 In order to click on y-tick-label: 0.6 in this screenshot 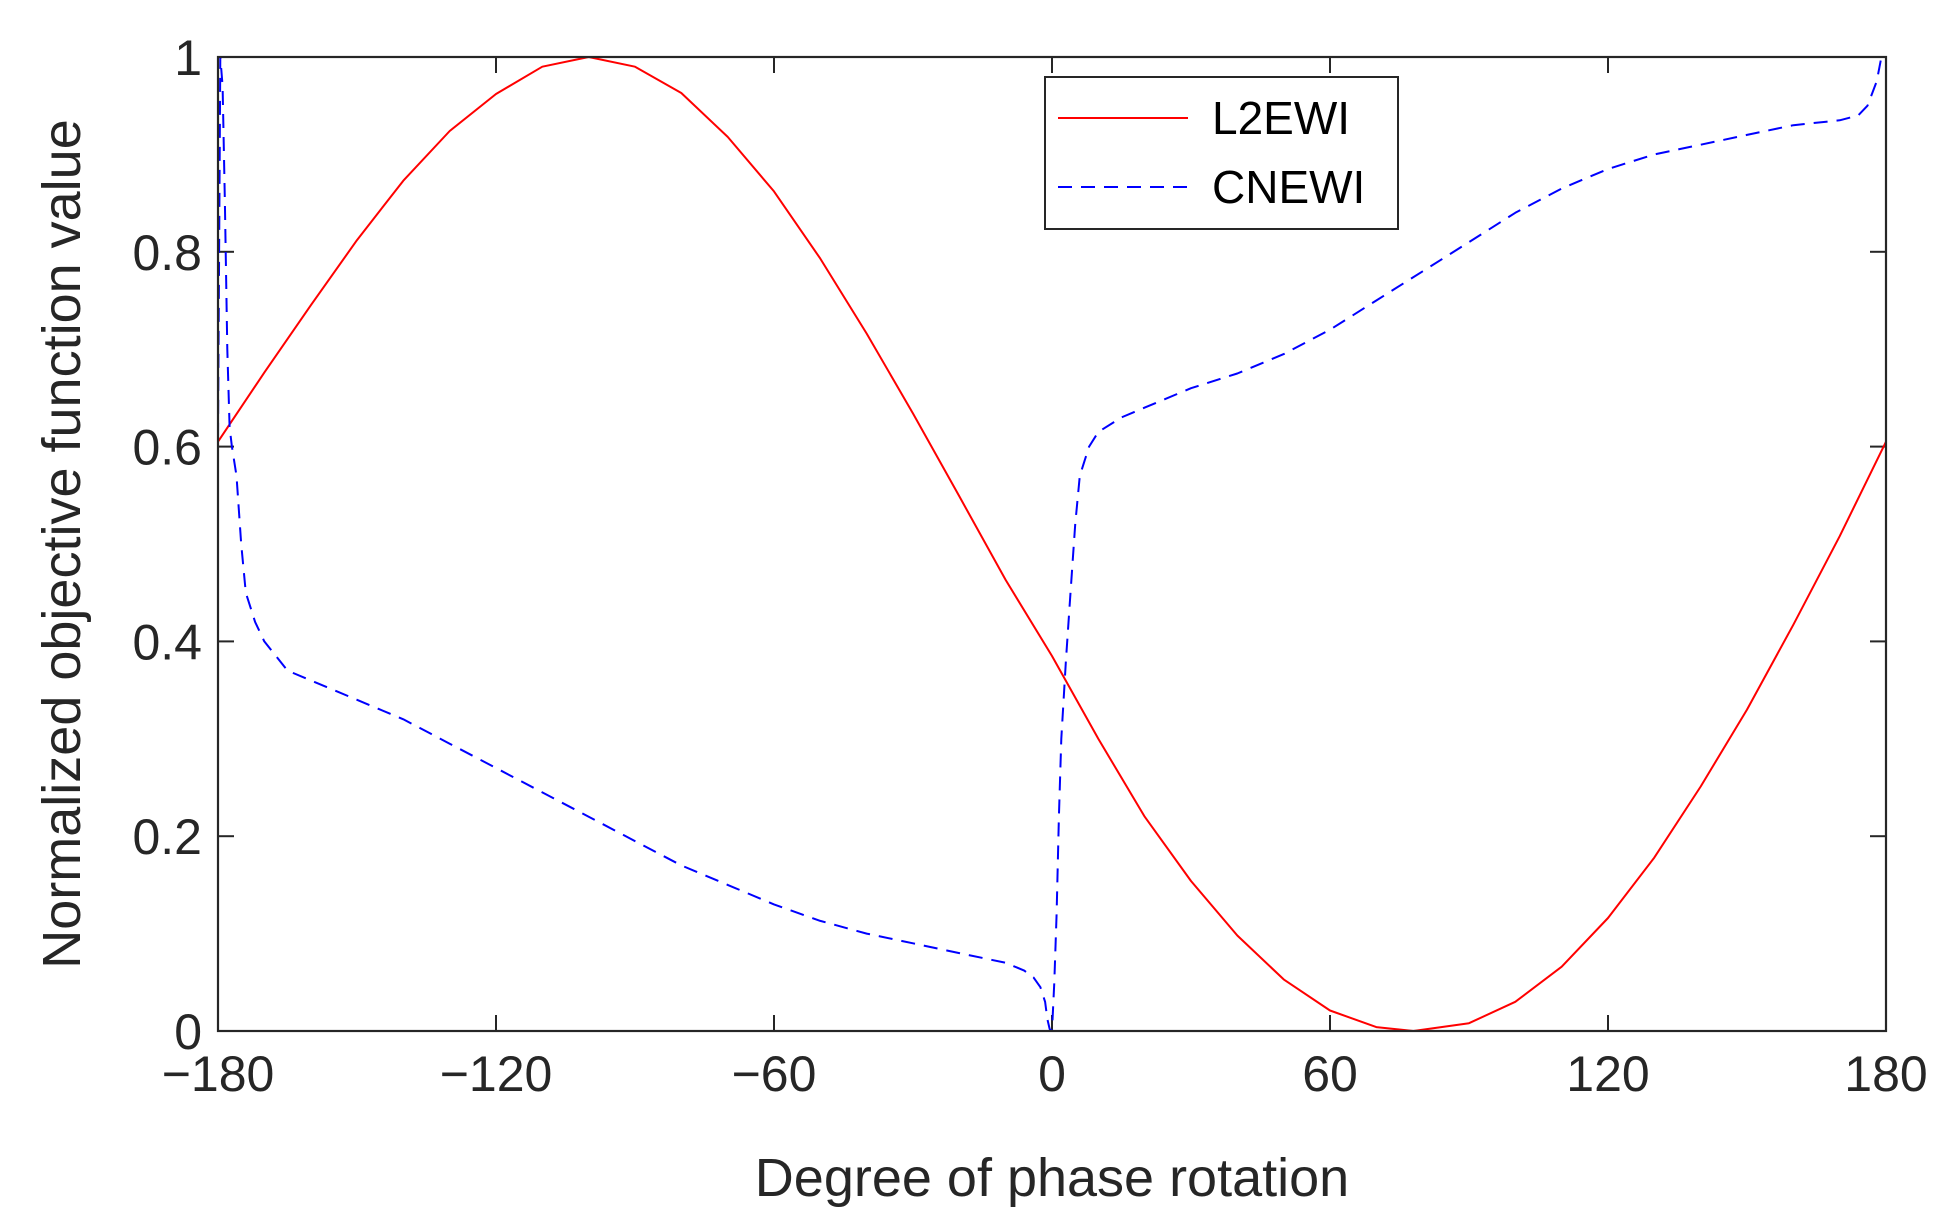, I will do `click(167, 448)`.